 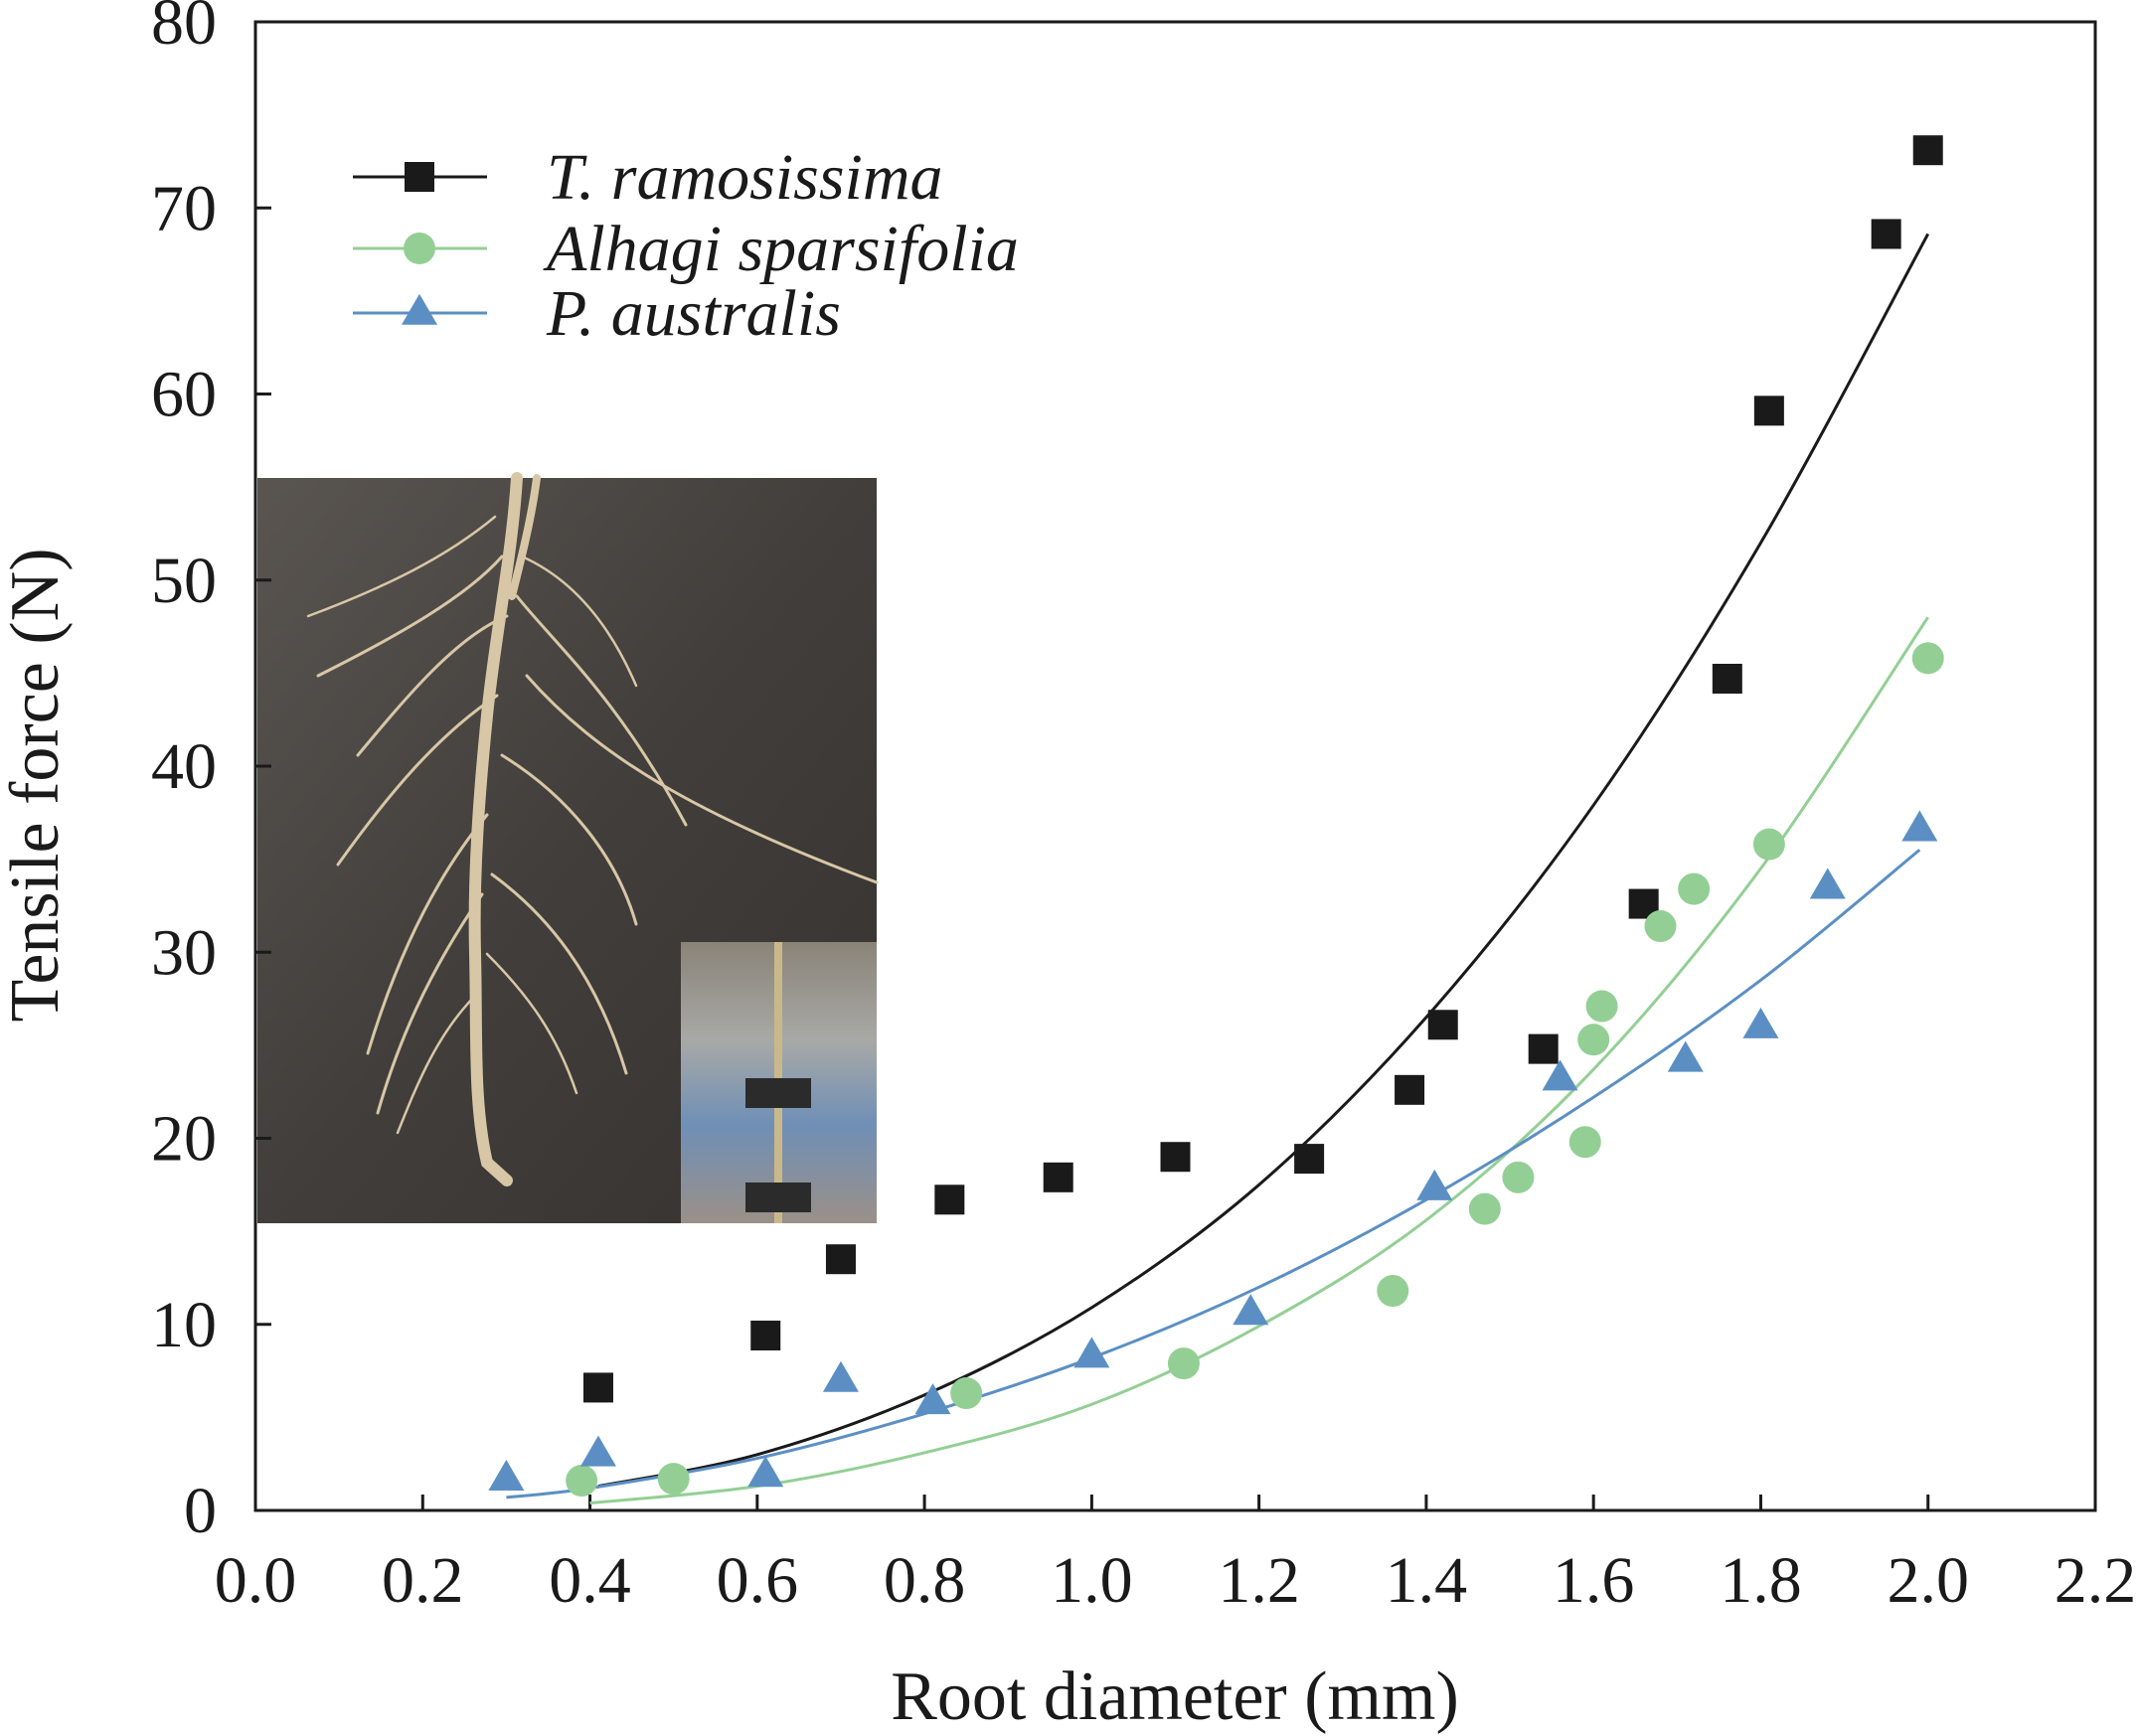 I want to click on x-tick-label: 0.6, so click(x=758, y=1580).